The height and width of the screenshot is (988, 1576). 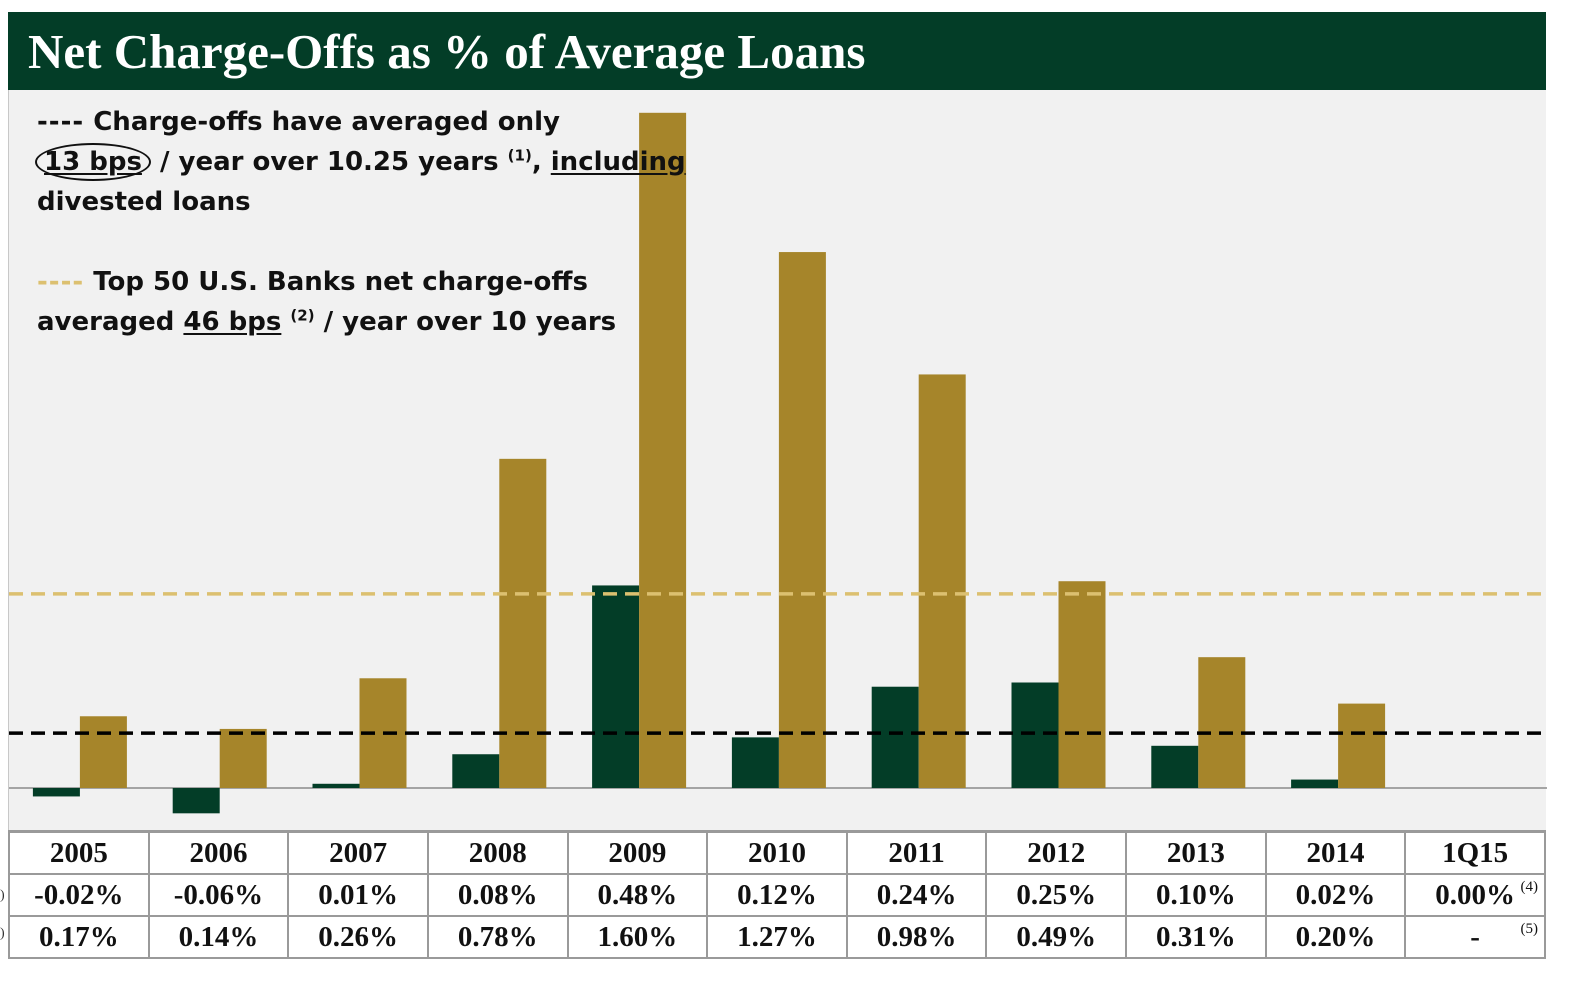 I want to click on peer-value-cell-text: 1.60%, so click(x=637, y=936).